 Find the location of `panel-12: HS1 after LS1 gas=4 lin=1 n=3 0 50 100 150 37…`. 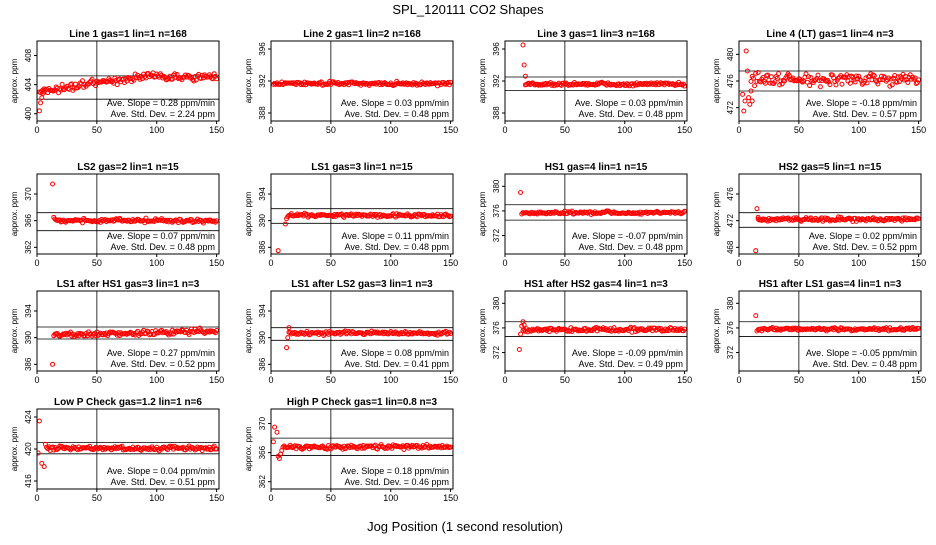

panel-12: HS1 after LS1 gas=4 lin=1 n=3 0 50 100 150 37… is located at coordinates (819, 332).